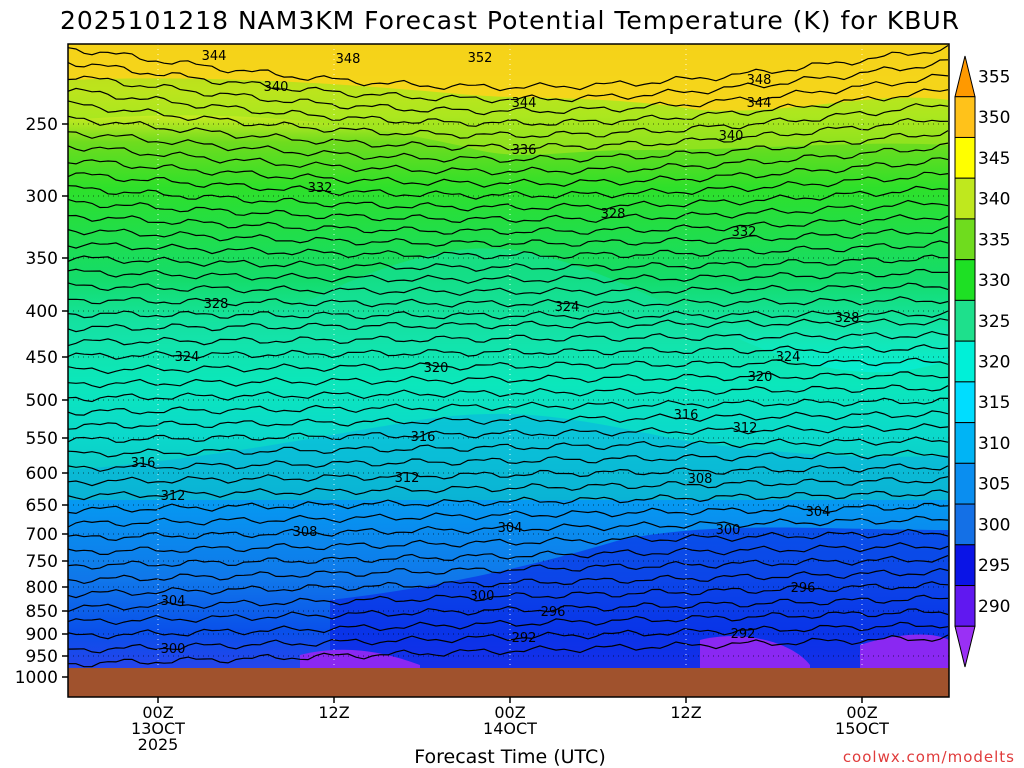 This screenshot has height=768, width=1024. What do you see at coordinates (994, 77) in the screenshot?
I see `colorbar-label: 355` at bounding box center [994, 77].